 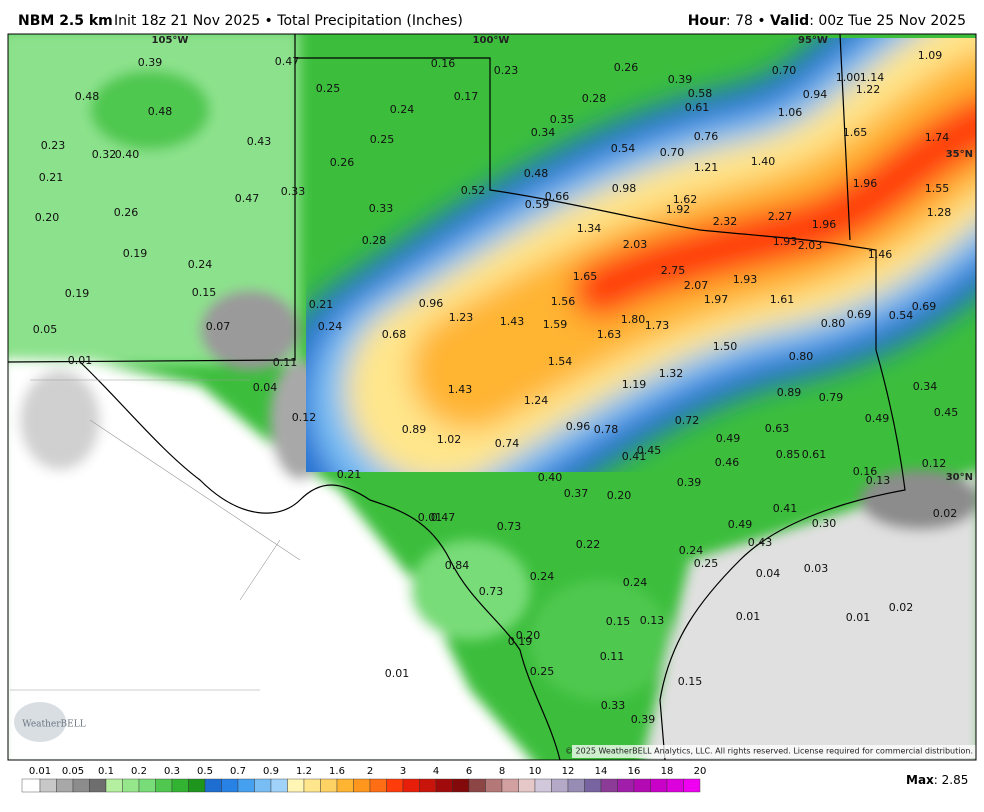 I want to click on precip-label: 0.12, so click(x=934, y=463).